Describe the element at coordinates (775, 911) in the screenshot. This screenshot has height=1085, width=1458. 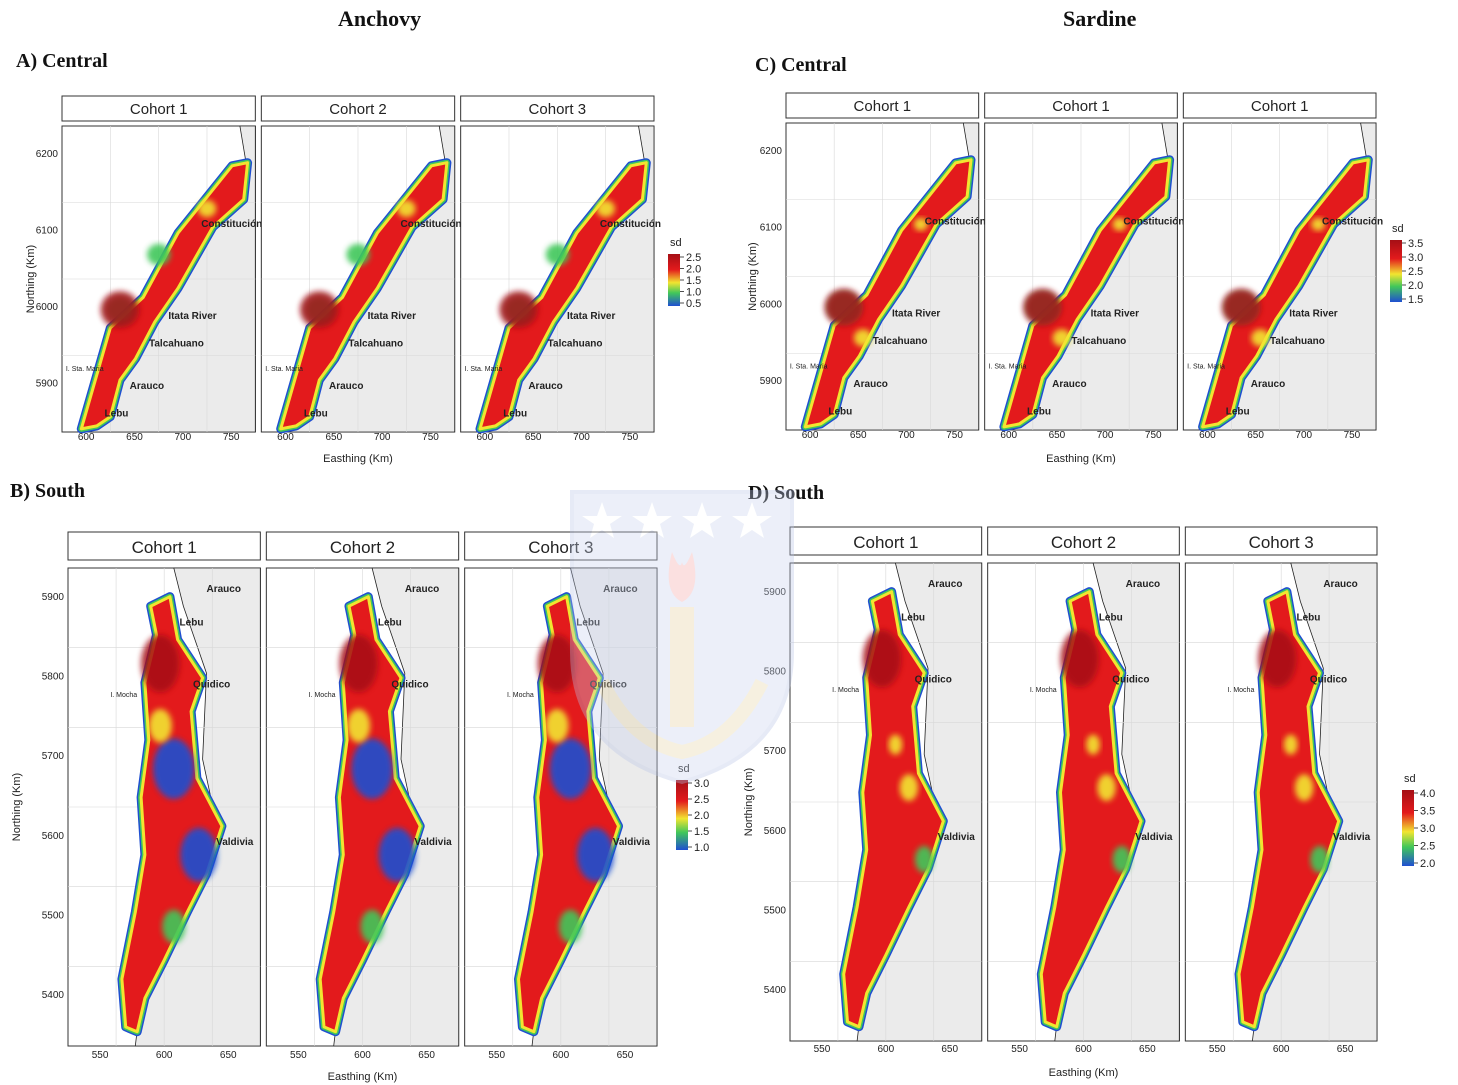
I see `y-tick-label: 5500` at that location.